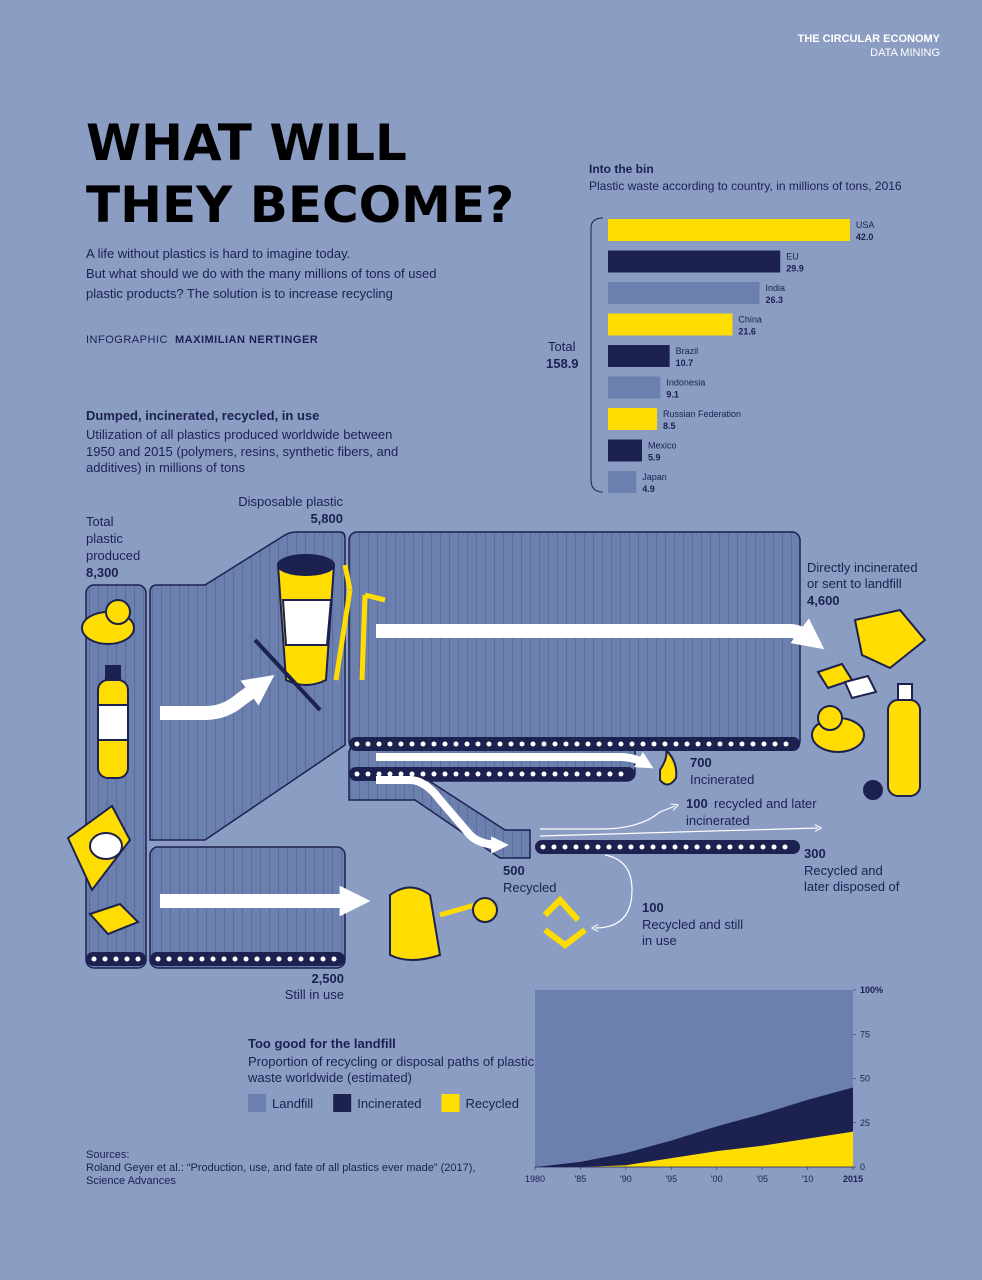  What do you see at coordinates (514, 870) in the screenshot?
I see `recycled-value: 500` at bounding box center [514, 870].